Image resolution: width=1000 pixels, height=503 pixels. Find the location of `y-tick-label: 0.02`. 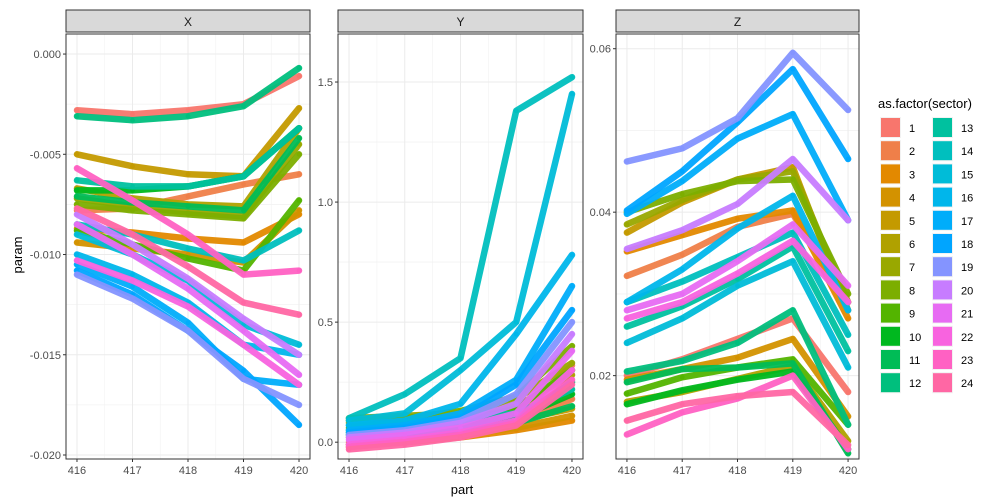

y-tick-label: 0.02 is located at coordinates (600, 377).